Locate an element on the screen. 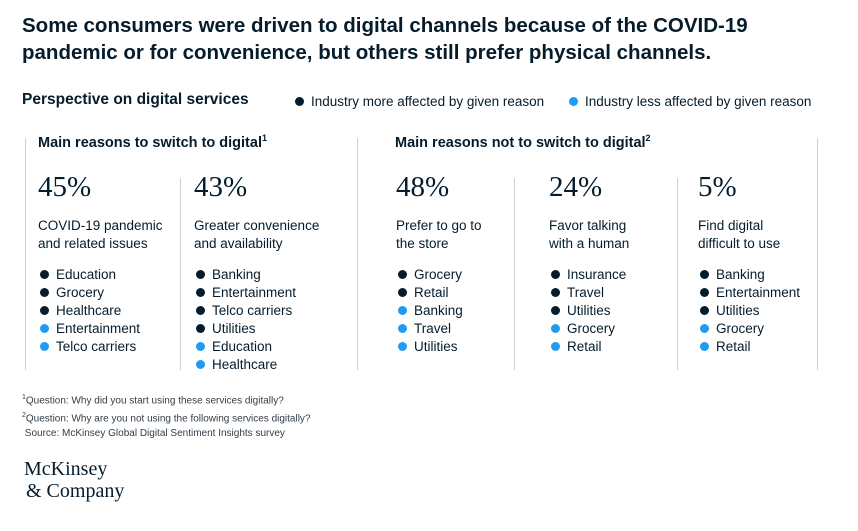 This screenshot has width=858, height=531. reason-description: COVID-19 pandemic and related issues is located at coordinates (100, 236).